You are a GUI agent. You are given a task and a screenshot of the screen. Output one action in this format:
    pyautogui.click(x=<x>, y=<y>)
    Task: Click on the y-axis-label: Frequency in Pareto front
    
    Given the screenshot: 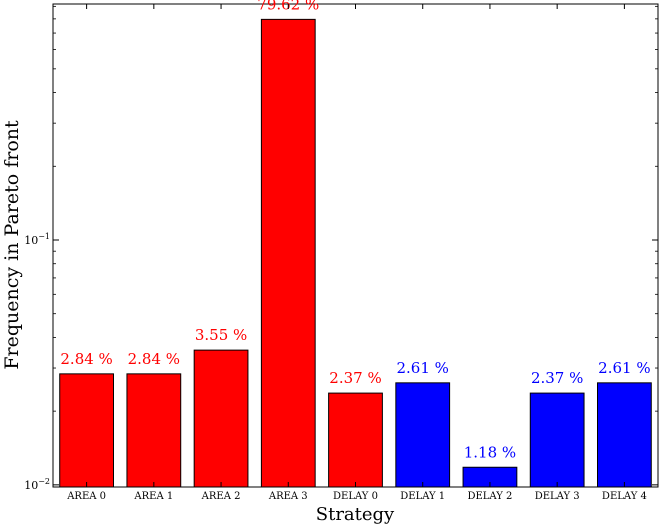 What is the action you would take?
    pyautogui.click(x=12, y=245)
    